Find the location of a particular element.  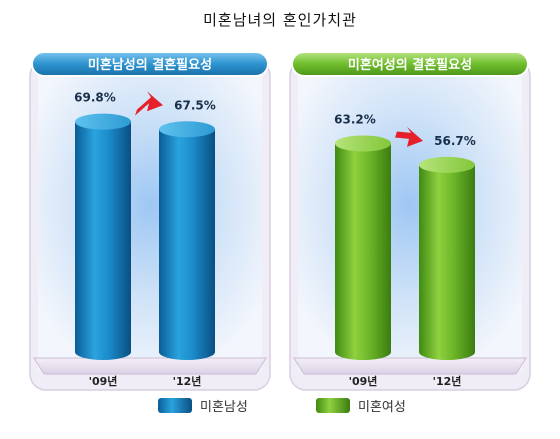

category-label-male-1: '12년 is located at coordinates (187, 381).